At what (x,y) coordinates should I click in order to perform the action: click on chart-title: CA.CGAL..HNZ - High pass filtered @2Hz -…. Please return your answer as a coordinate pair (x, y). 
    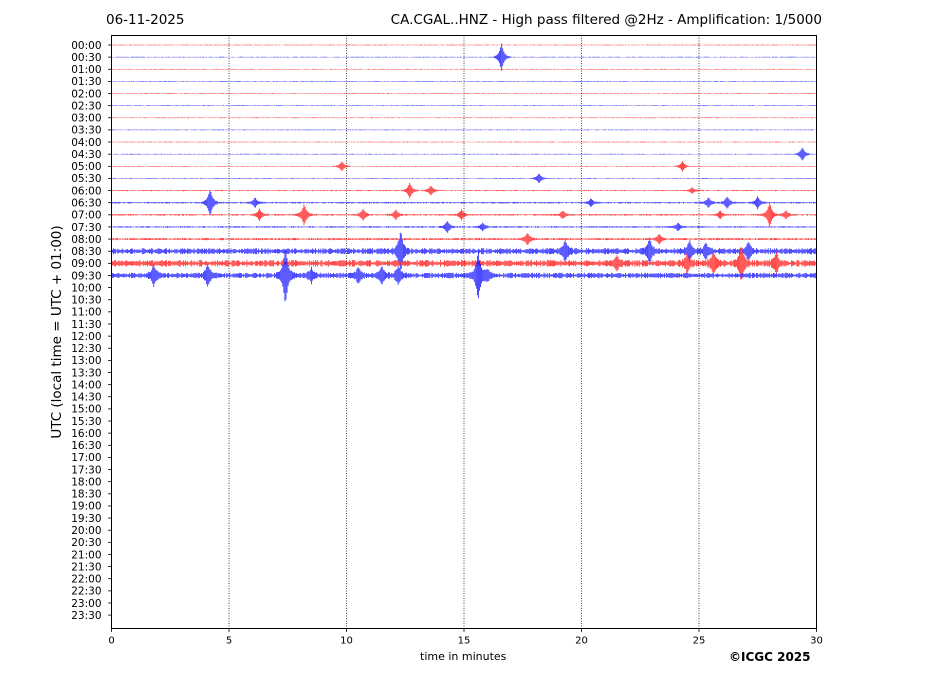
    Looking at the image, I should click on (606, 20).